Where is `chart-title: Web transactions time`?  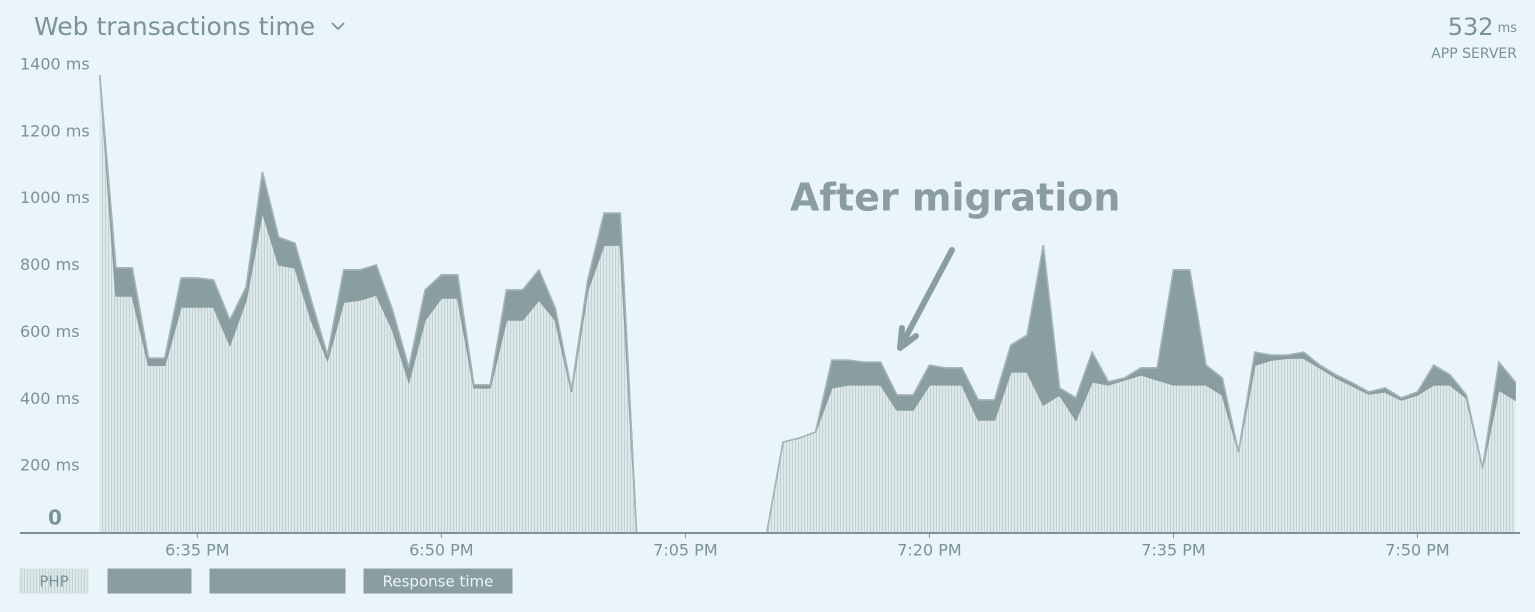 chart-title: Web transactions time is located at coordinates (174, 26).